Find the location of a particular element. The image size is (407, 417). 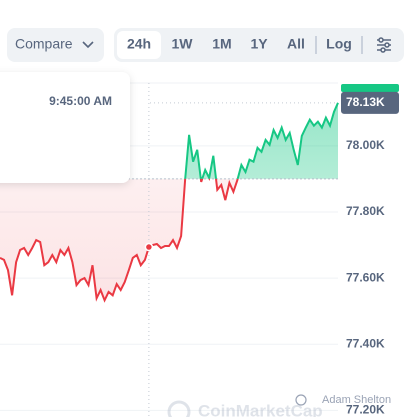

range-selected is located at coordinates (139, 45).